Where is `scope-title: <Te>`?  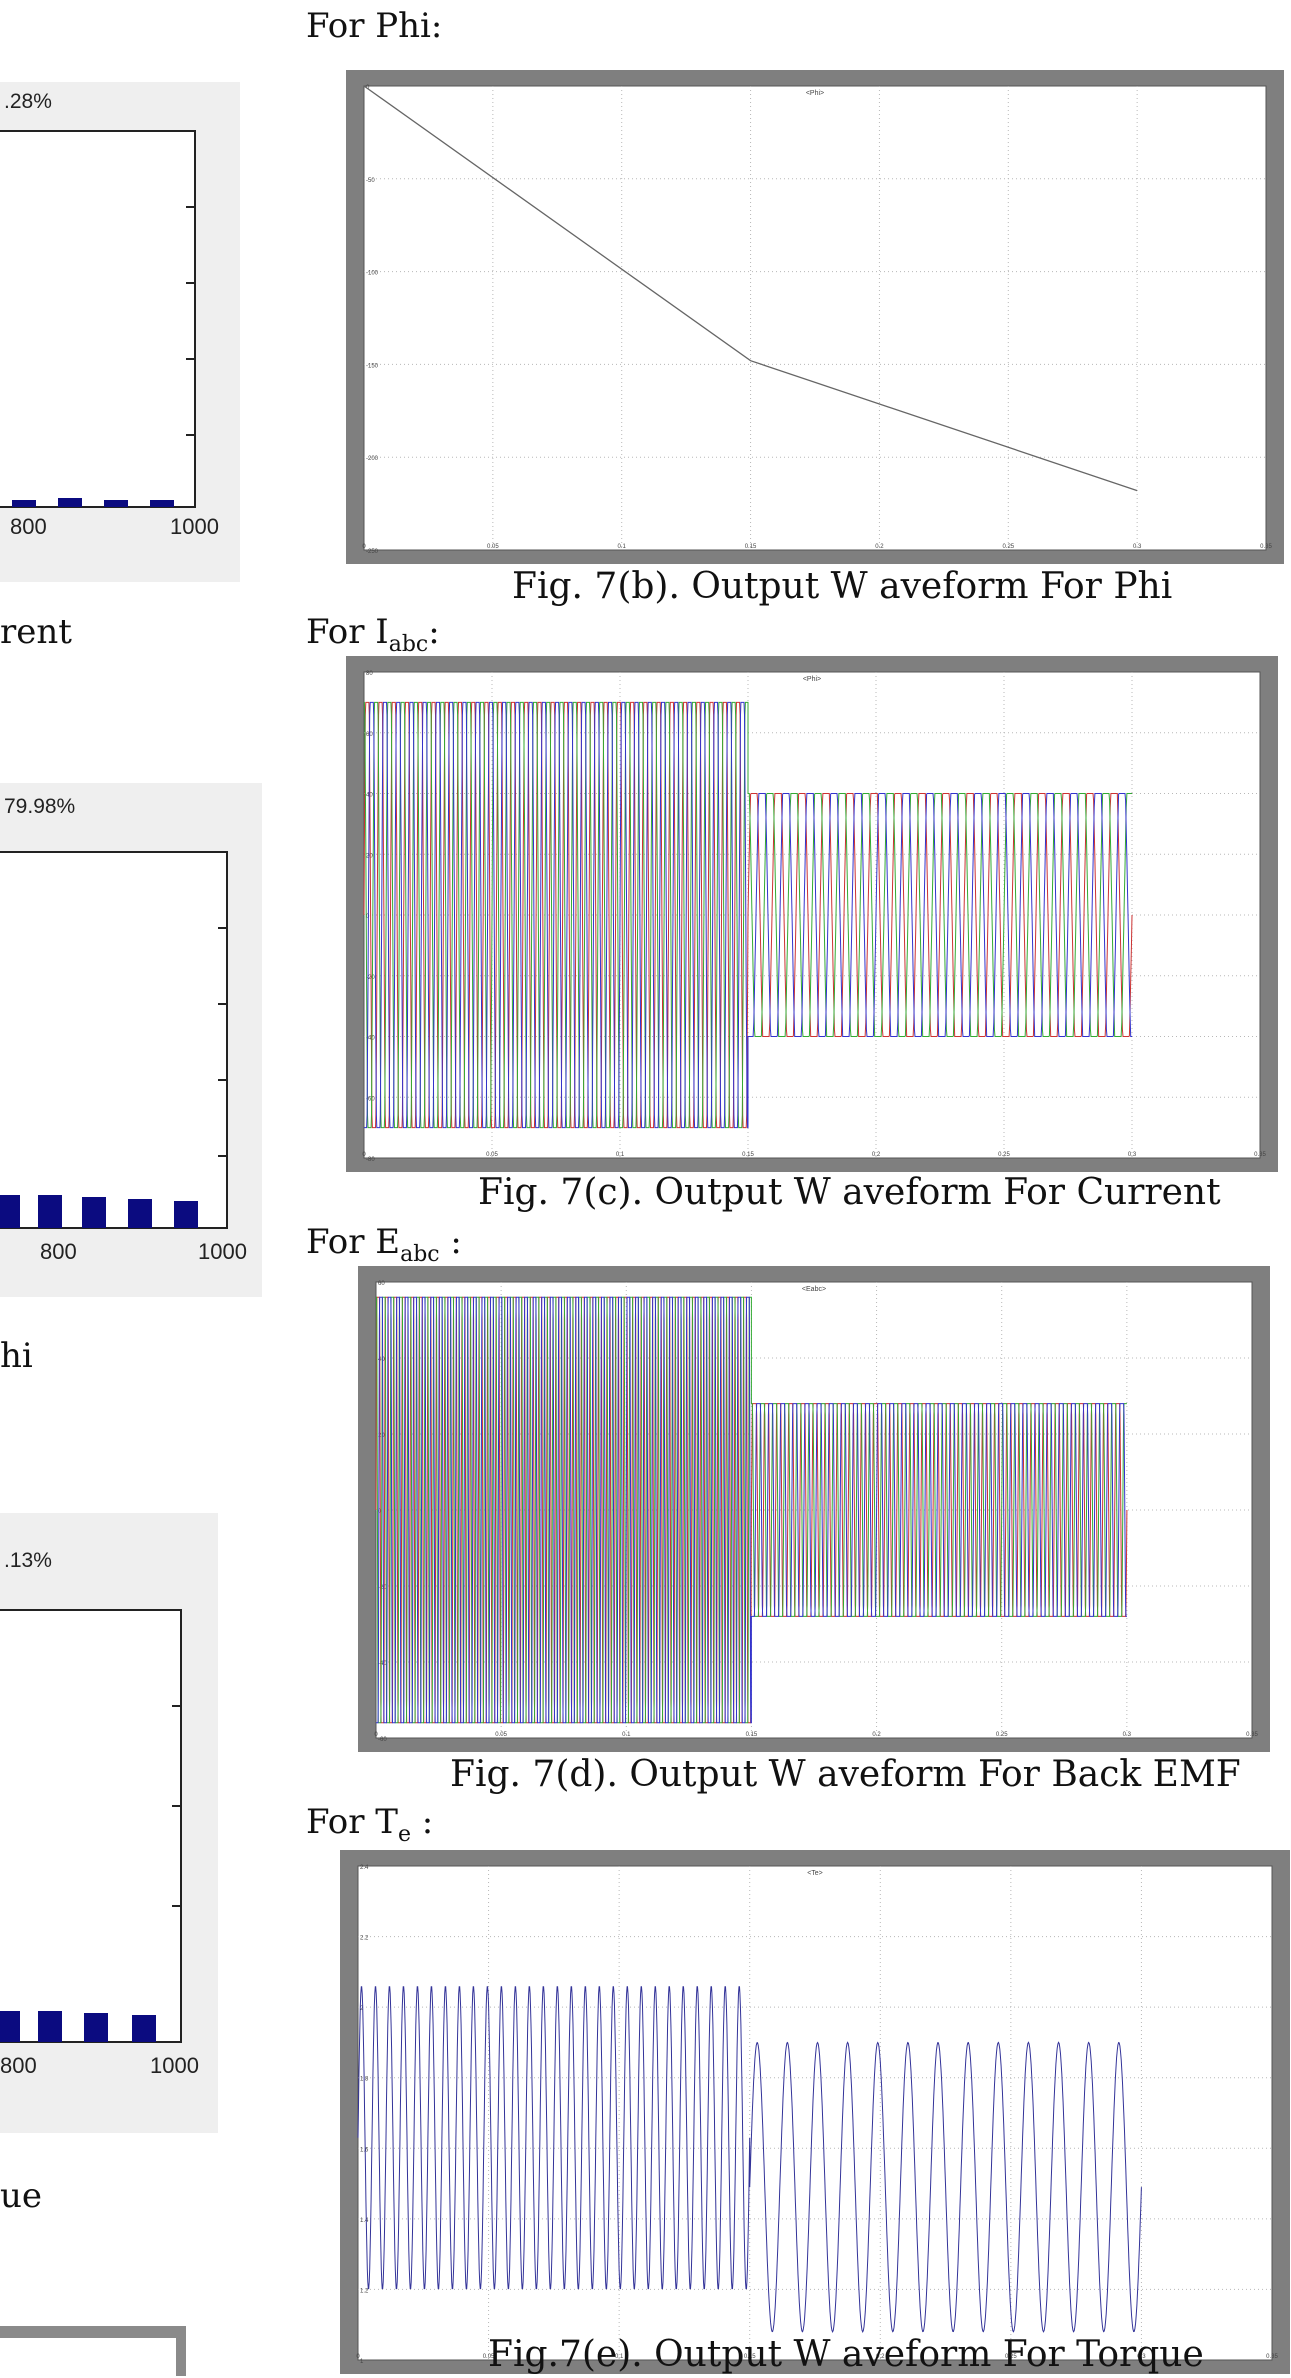
scope-title: <Te> is located at coordinates (815, 1873).